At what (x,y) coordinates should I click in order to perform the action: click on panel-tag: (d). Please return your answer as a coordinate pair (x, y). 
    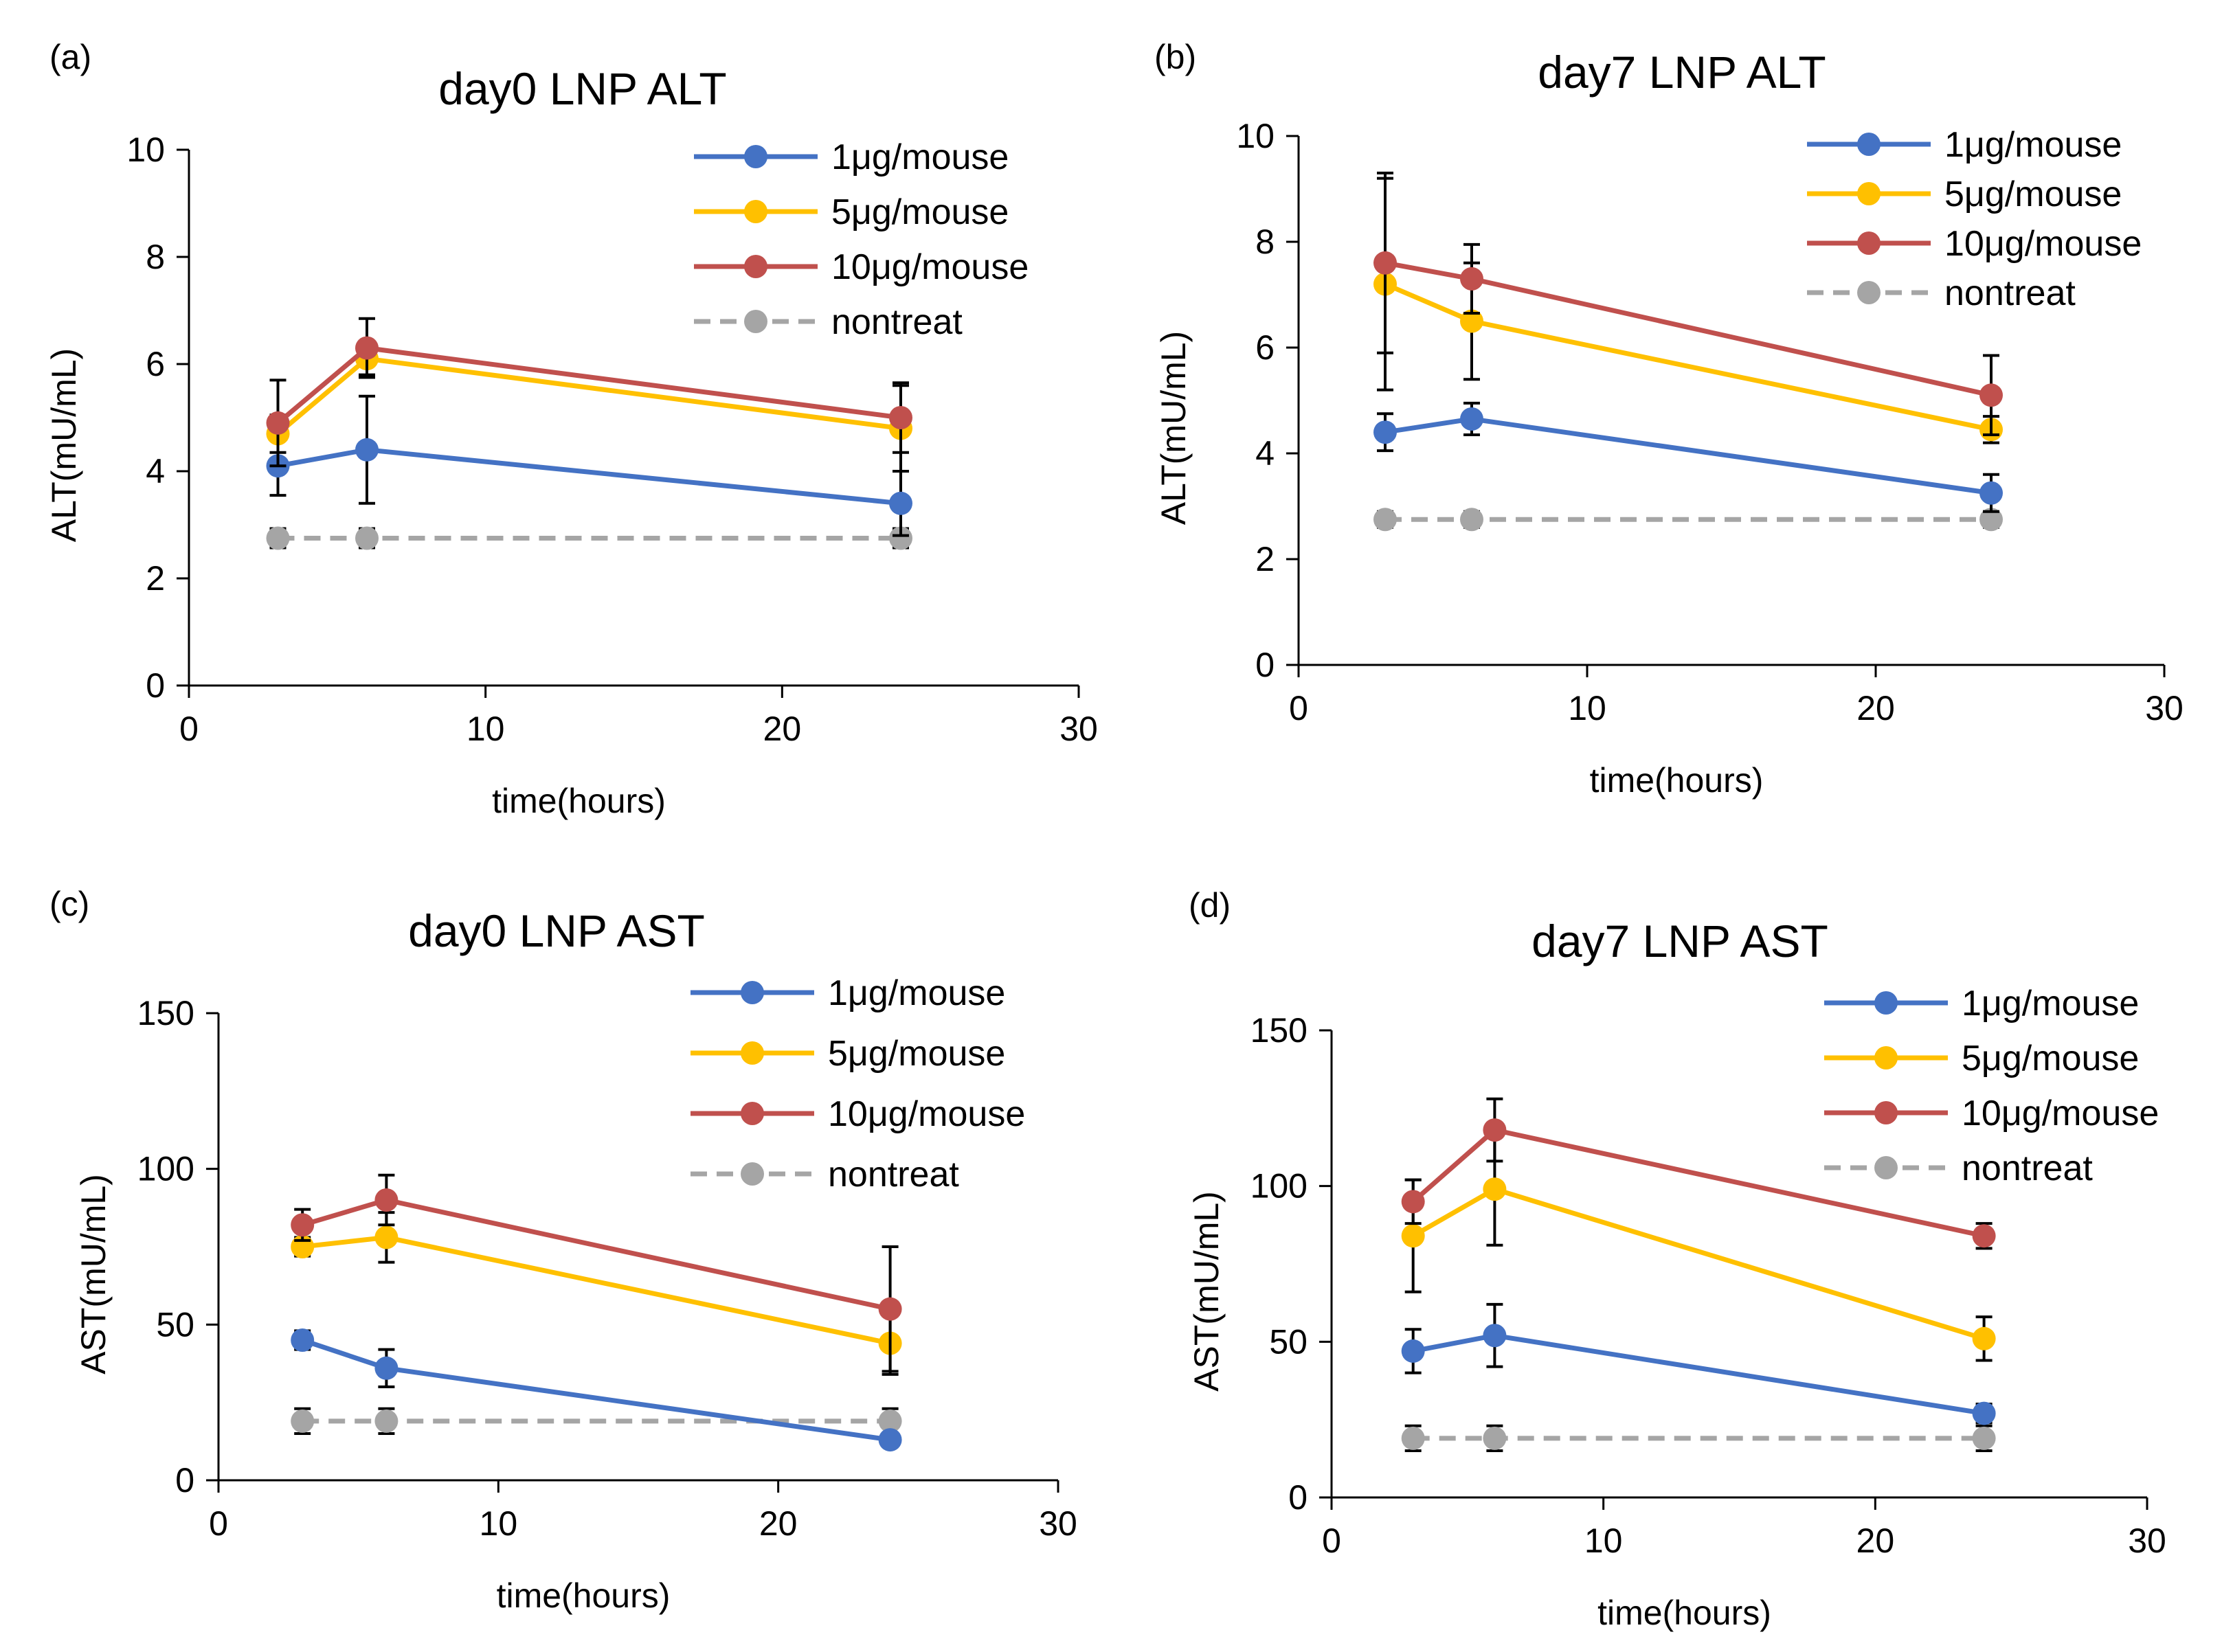
    Looking at the image, I should click on (1210, 905).